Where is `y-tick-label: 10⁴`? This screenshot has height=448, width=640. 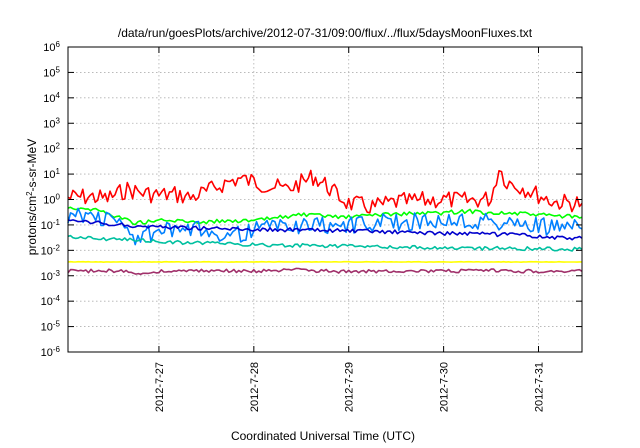 y-tick-label: 10⁴ is located at coordinates (51, 97).